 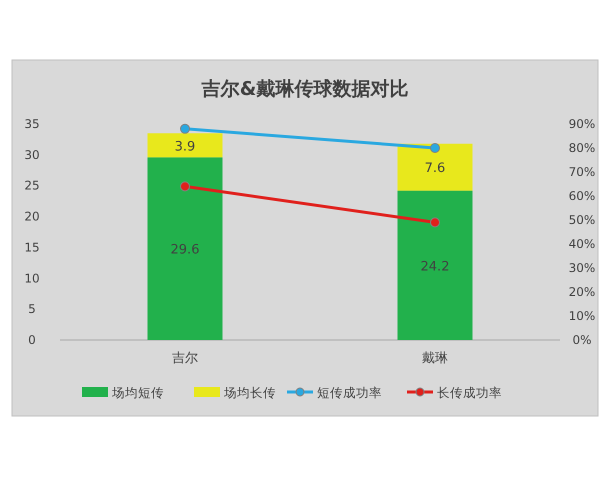 I want to click on y2-tick-label: 20%, so click(x=582, y=292).